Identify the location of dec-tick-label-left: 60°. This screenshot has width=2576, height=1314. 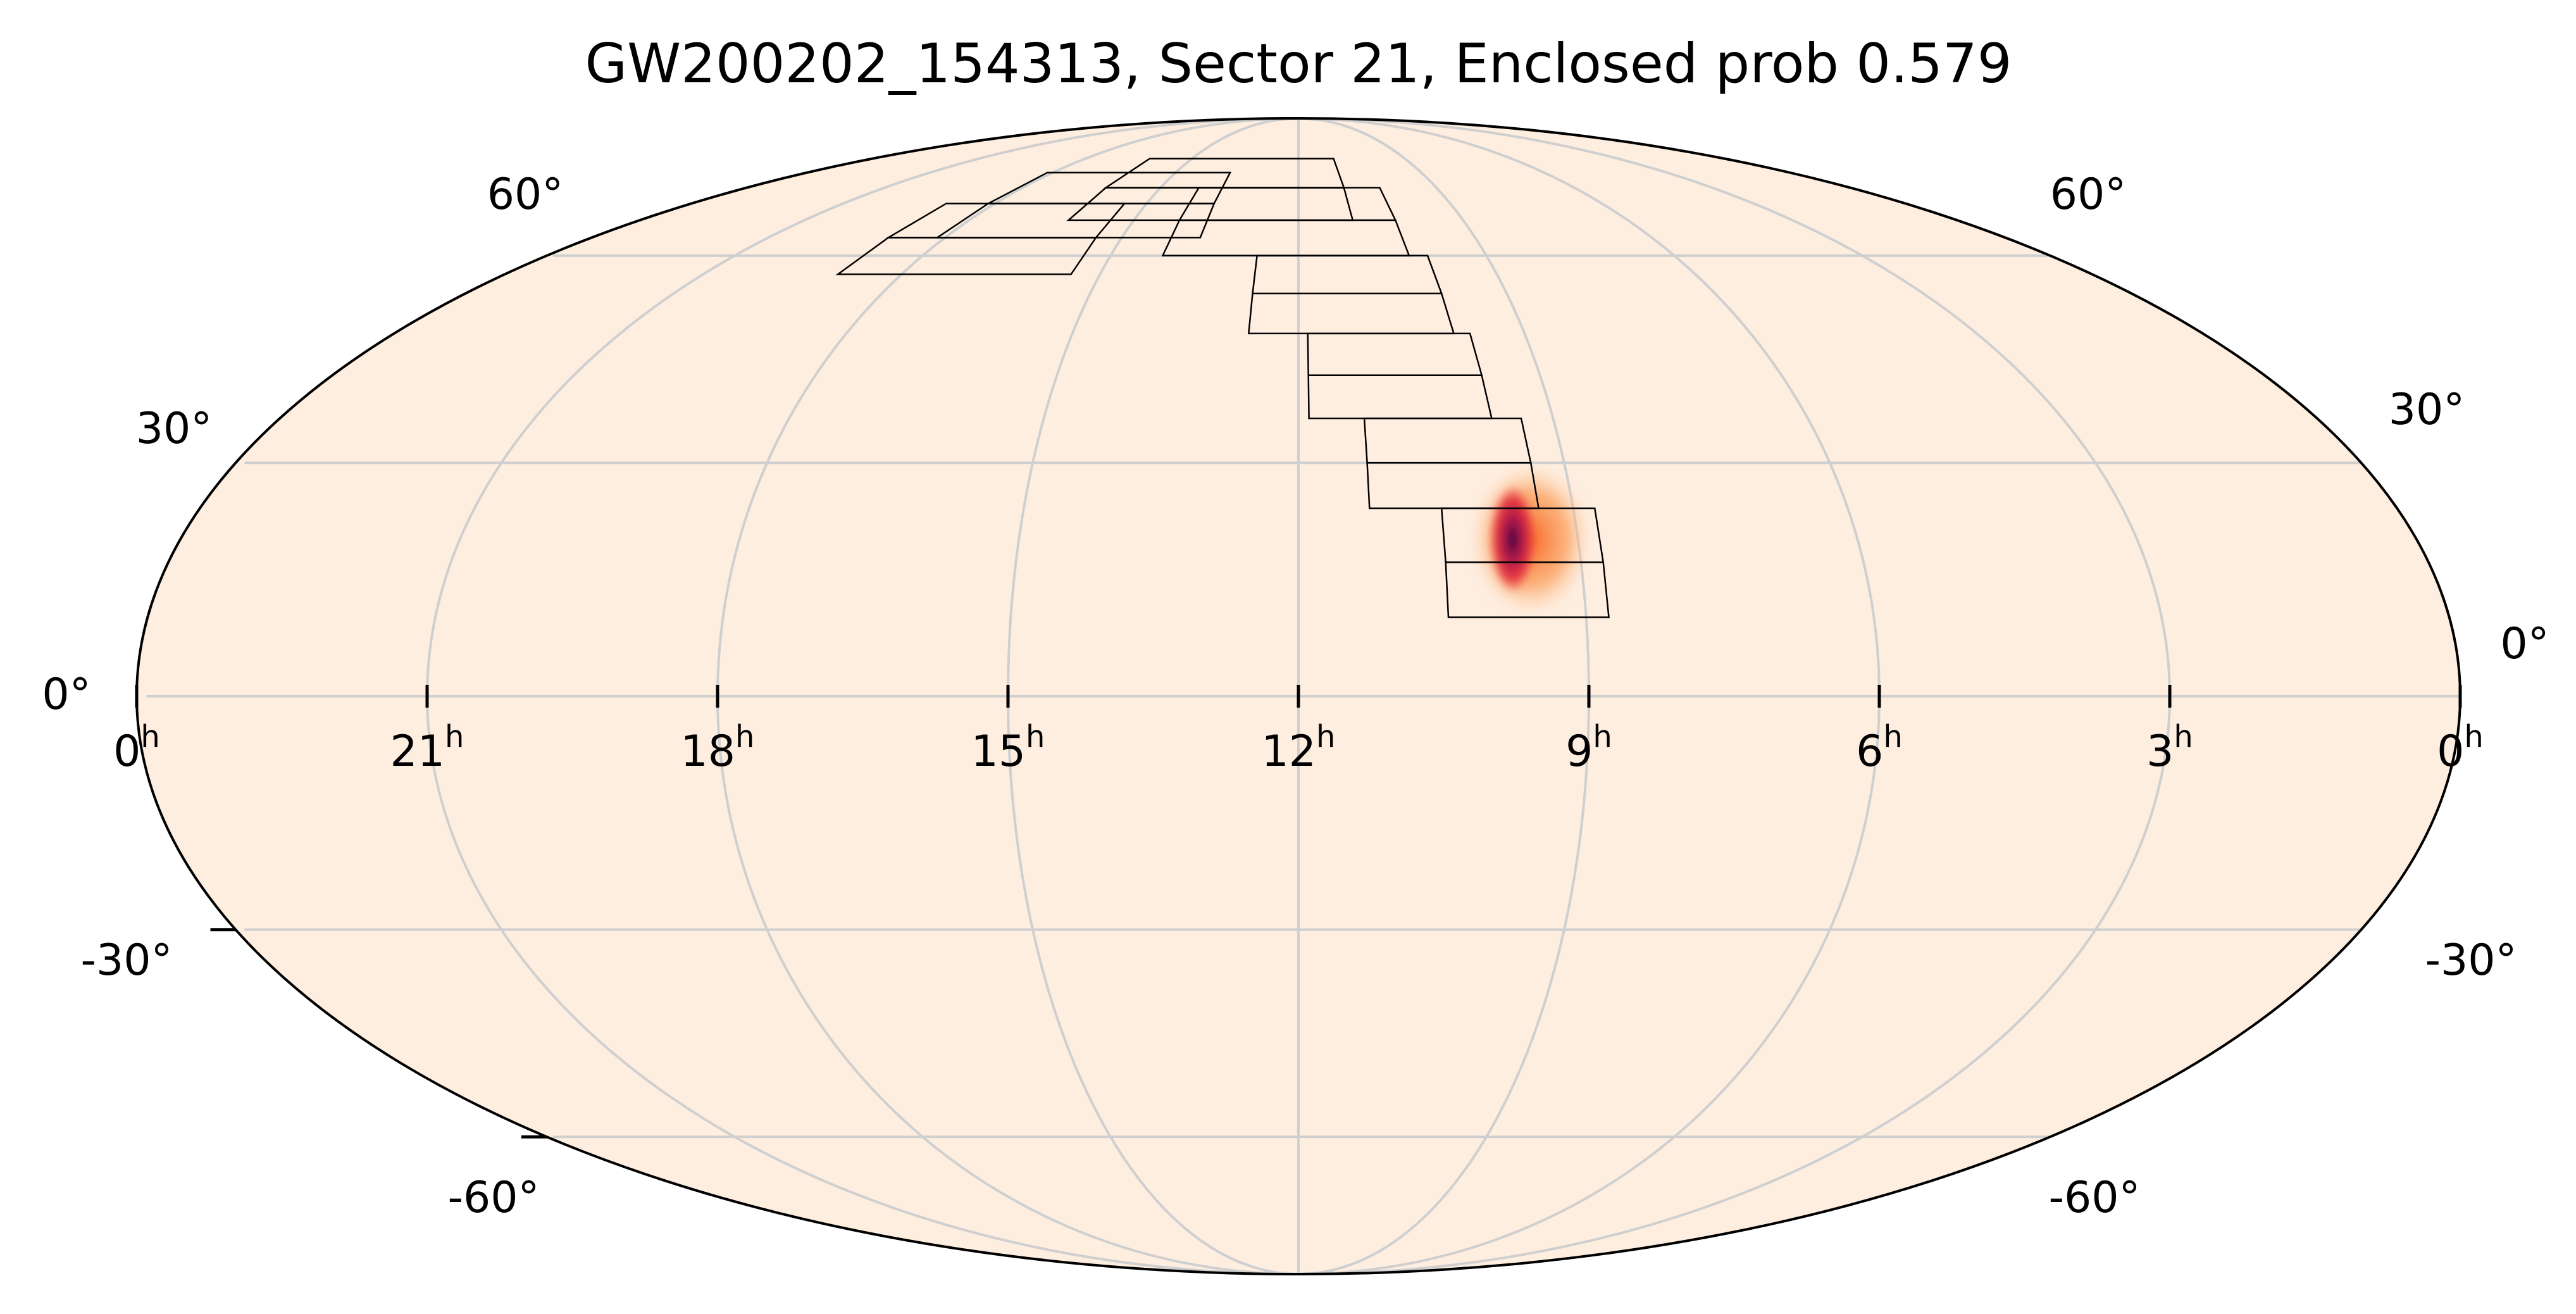
(525, 195).